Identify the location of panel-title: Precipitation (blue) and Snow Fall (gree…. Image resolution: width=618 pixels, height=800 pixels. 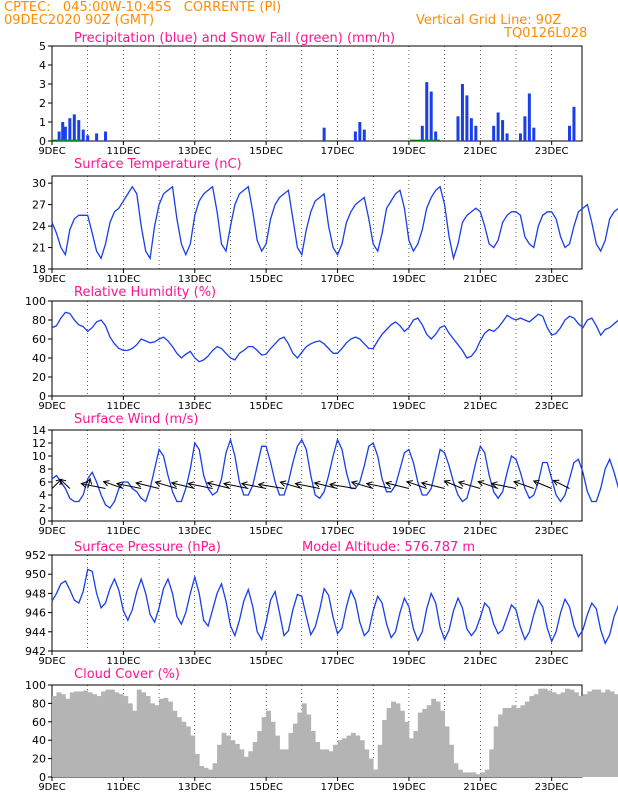
(234, 38).